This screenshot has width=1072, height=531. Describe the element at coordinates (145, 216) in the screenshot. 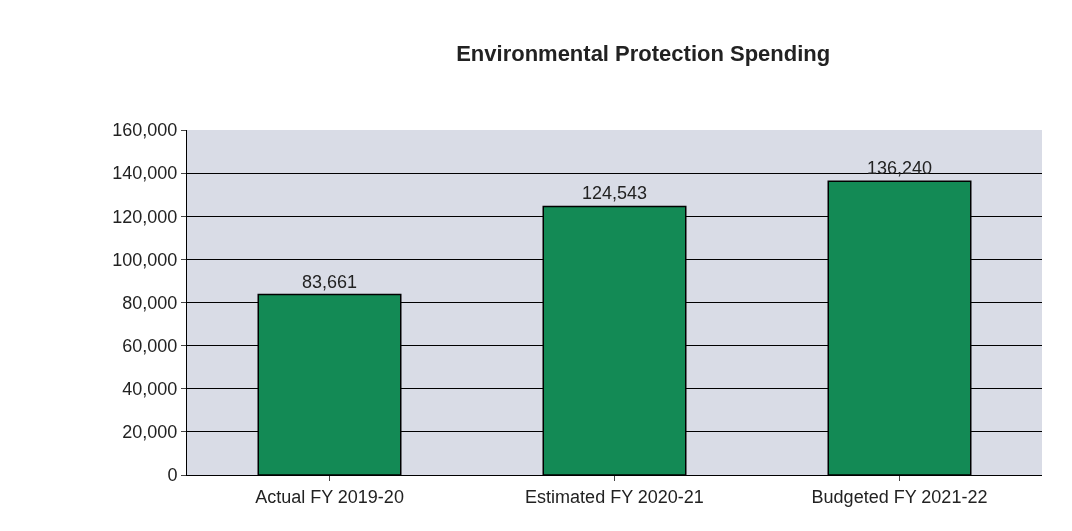

I see `y-tick-label: 120,000` at that location.